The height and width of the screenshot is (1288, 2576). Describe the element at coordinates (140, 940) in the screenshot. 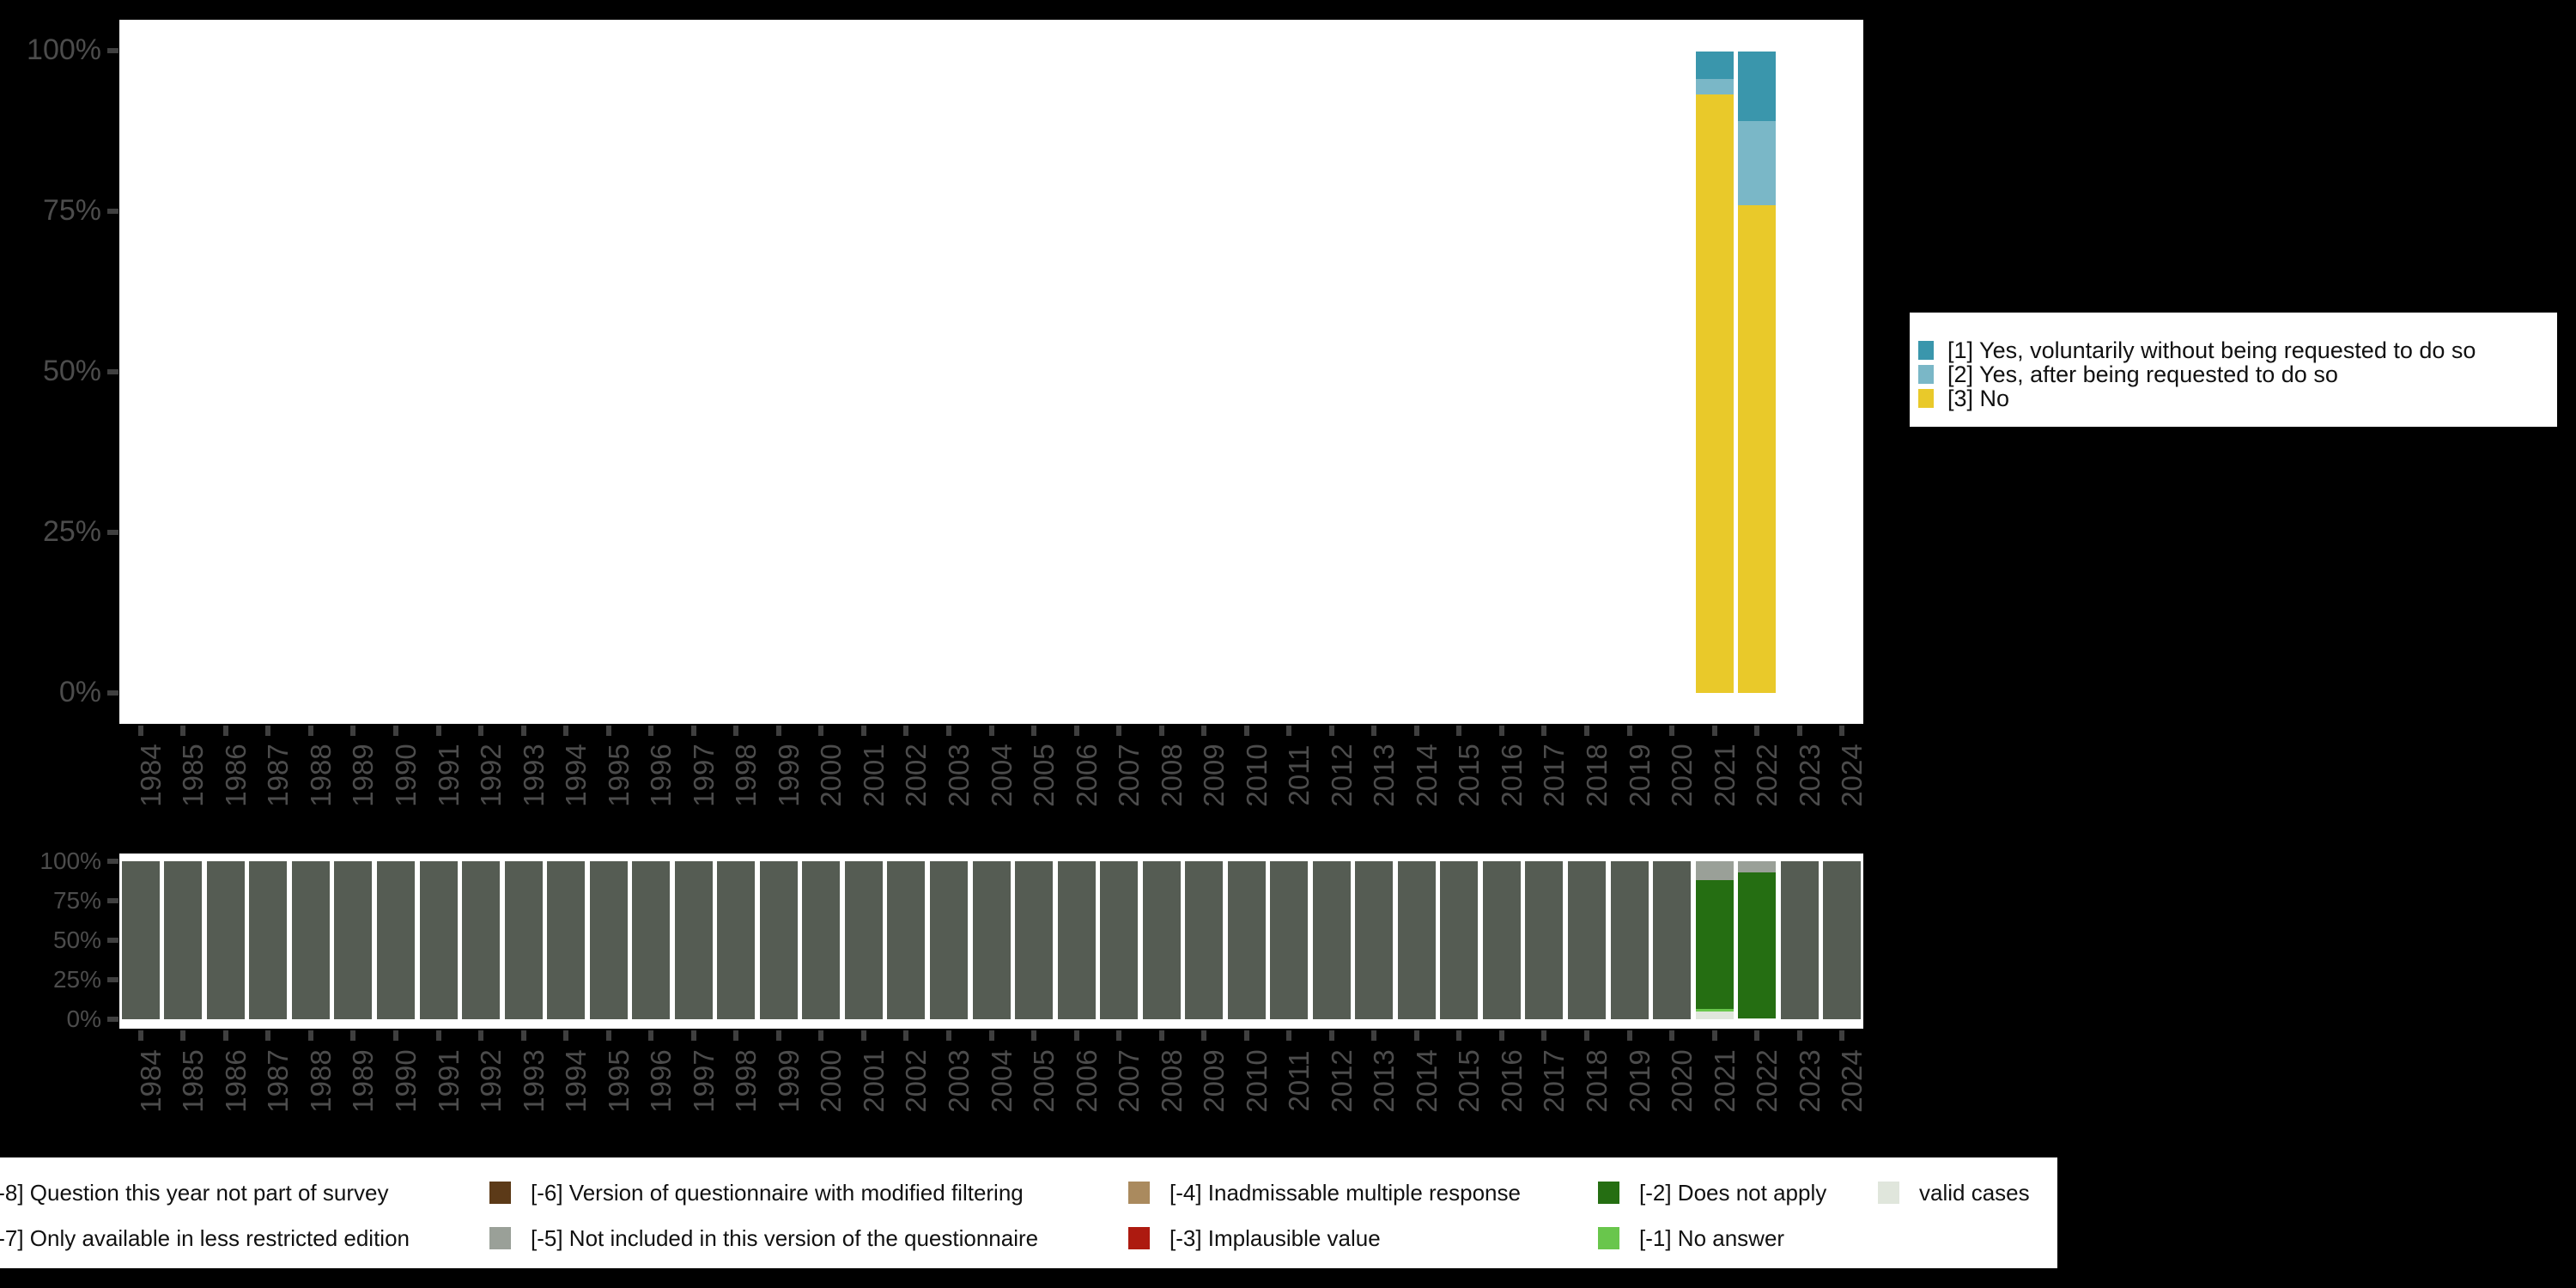

I see `stacked-bar-1984` at that location.